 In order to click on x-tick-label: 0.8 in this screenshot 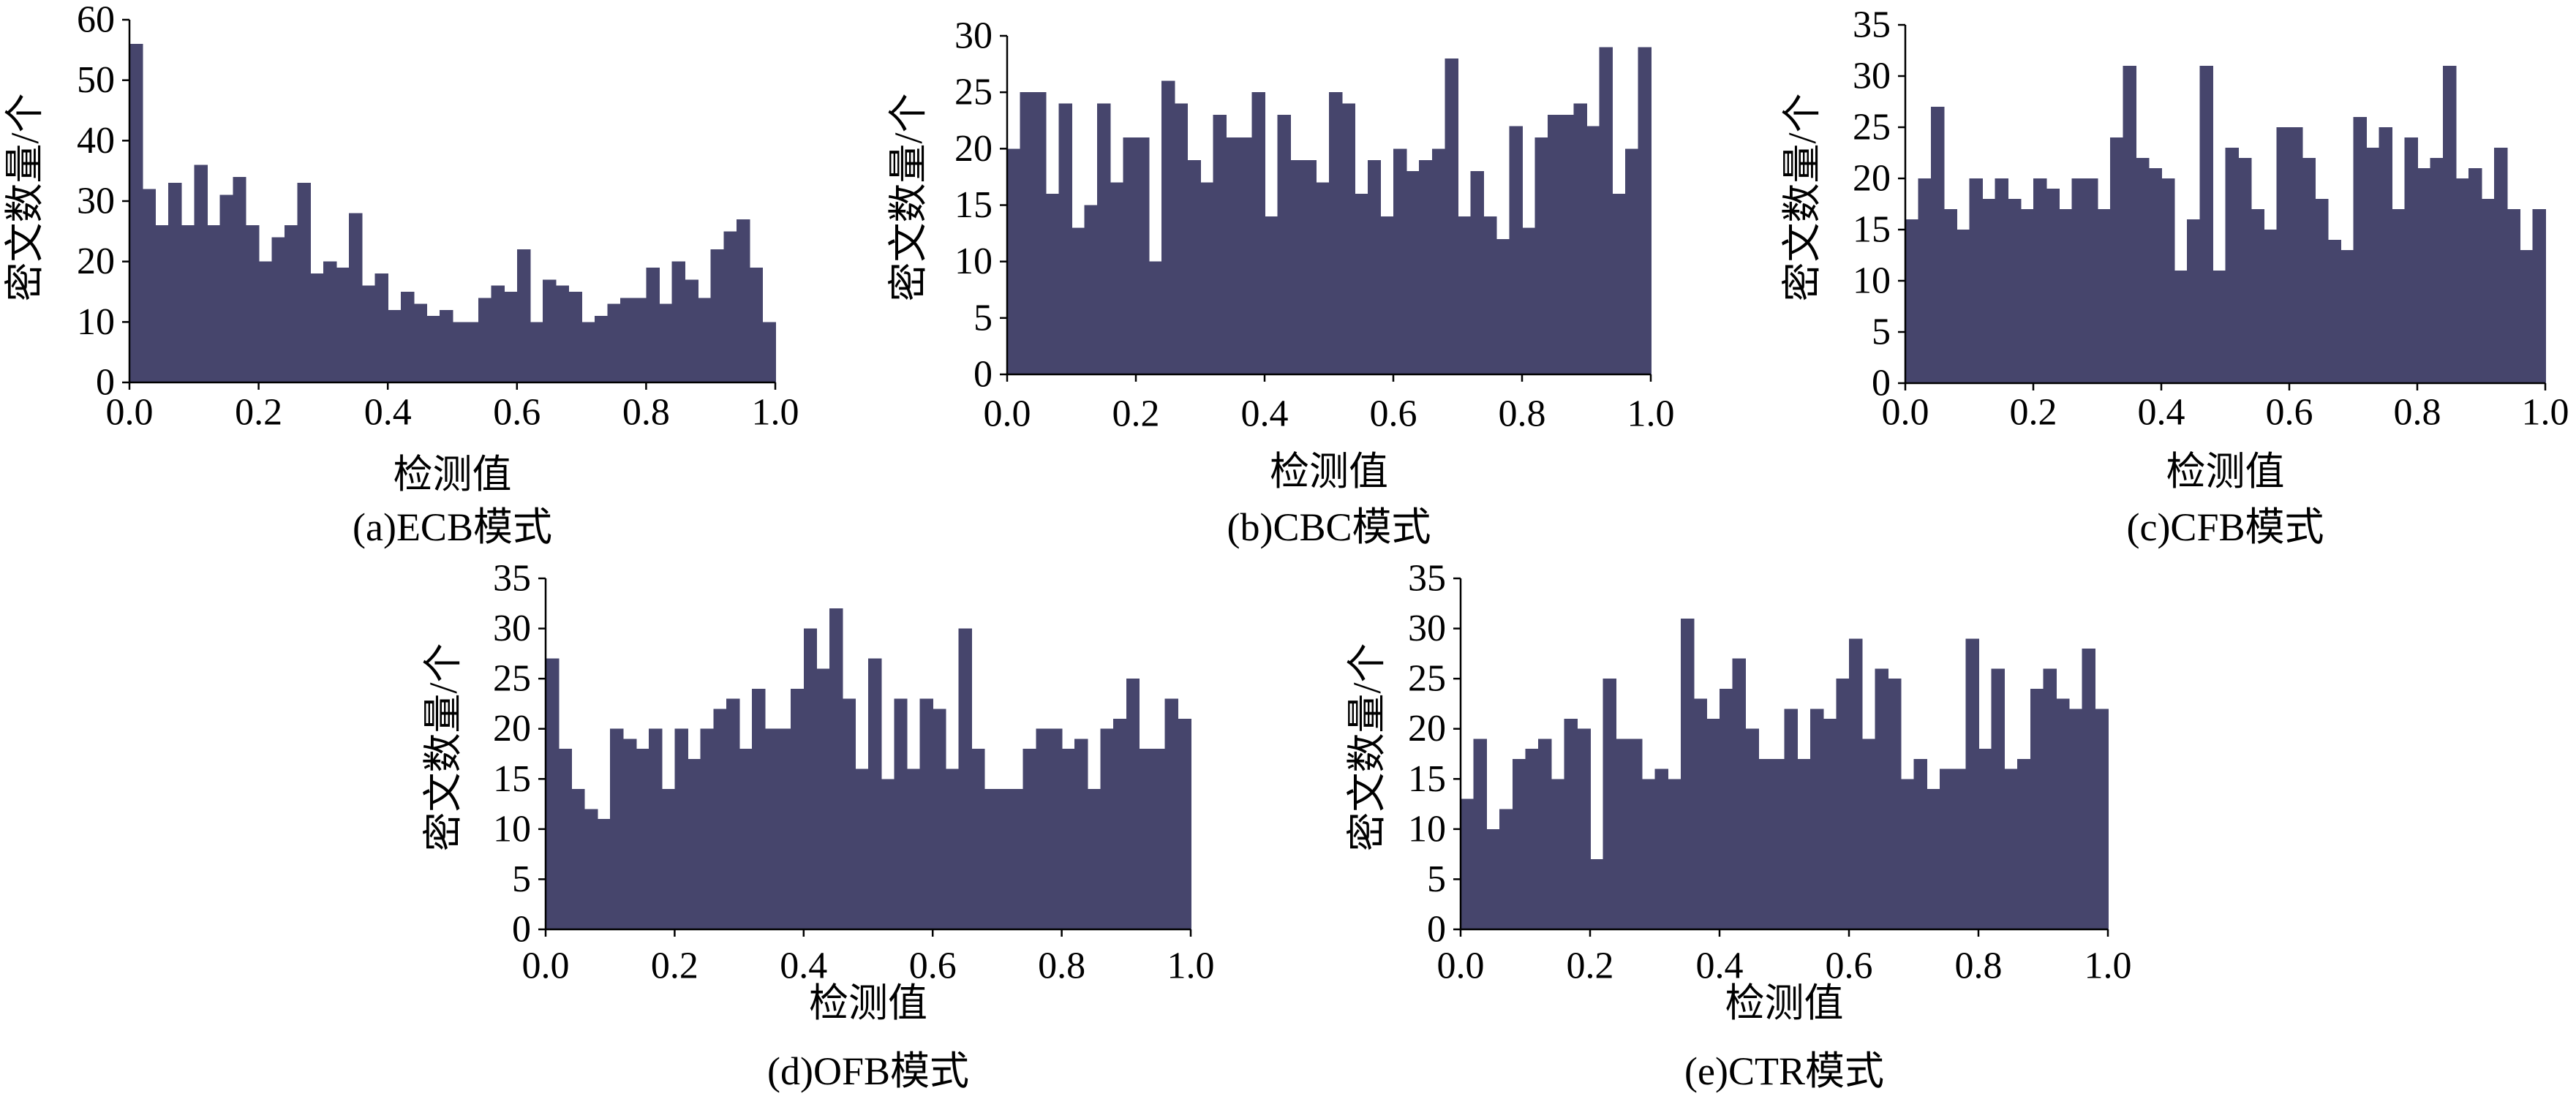, I will do `click(2417, 413)`.